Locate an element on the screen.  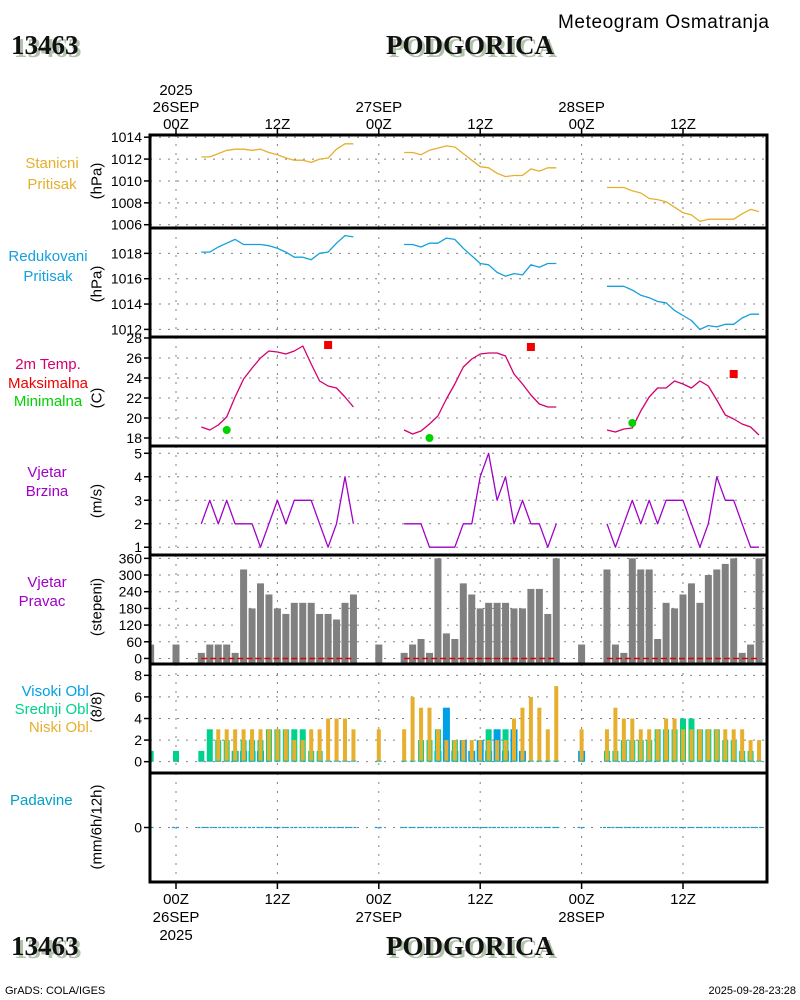
y-tick-label: 120 is located at coordinates (131, 625).